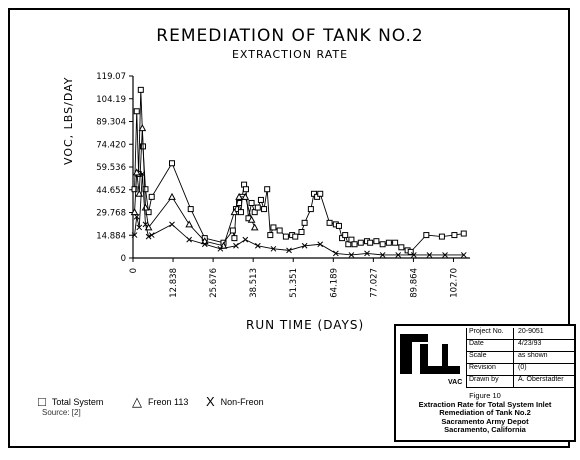 This screenshot has height=460, width=580. Describe the element at coordinates (111, 191) in the screenshot. I see `y-tick-label: 44.652` at that location.